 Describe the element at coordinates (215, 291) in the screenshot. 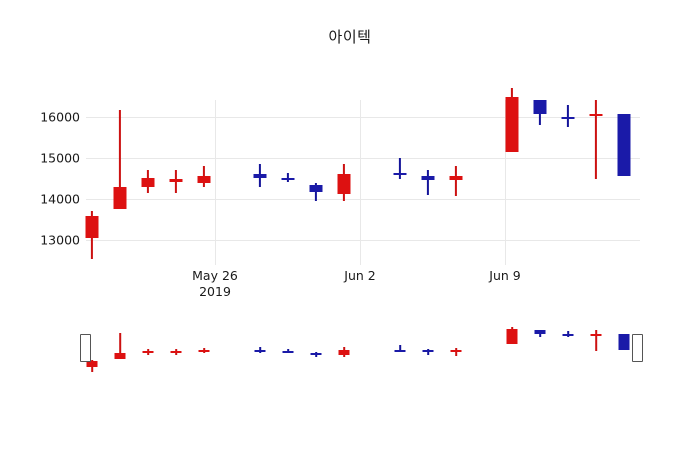

I see `x-axis-tick-sub: 2019` at that location.